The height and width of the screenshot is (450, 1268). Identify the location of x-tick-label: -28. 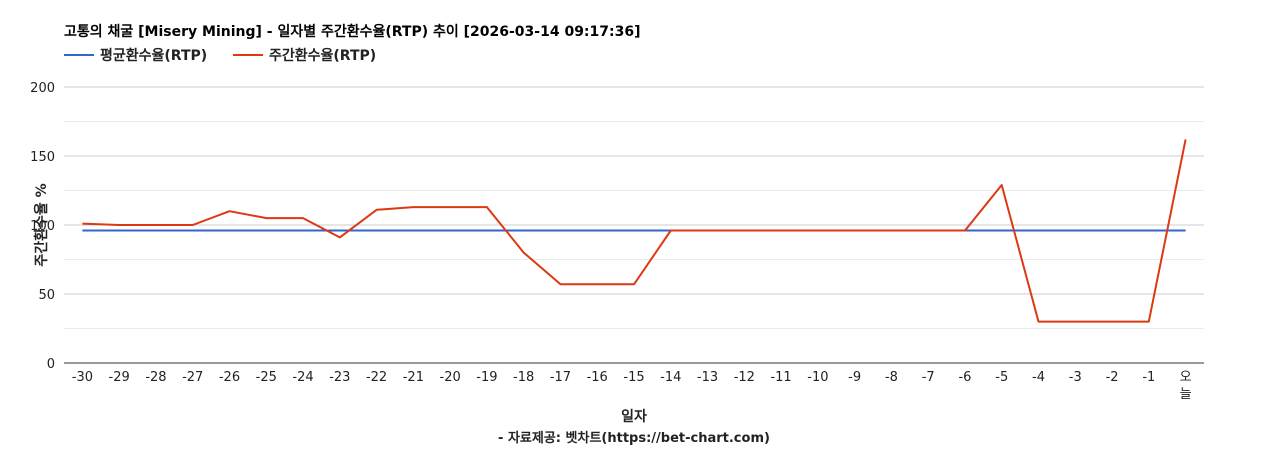
(155, 377).